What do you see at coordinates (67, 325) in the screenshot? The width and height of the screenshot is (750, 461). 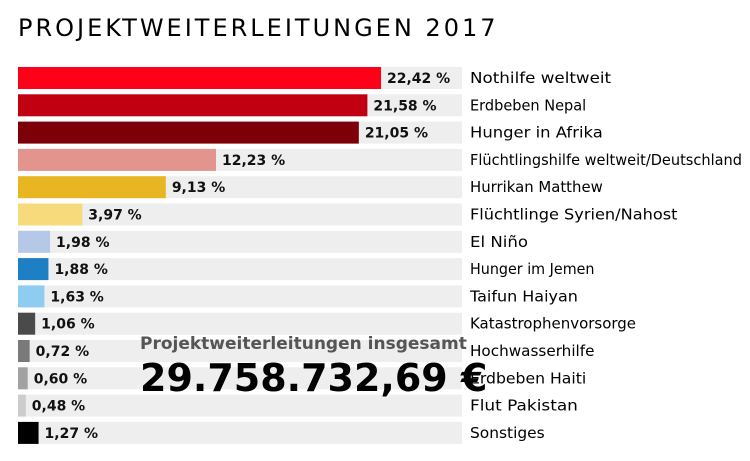 I see `value-label: 1,06 %` at bounding box center [67, 325].